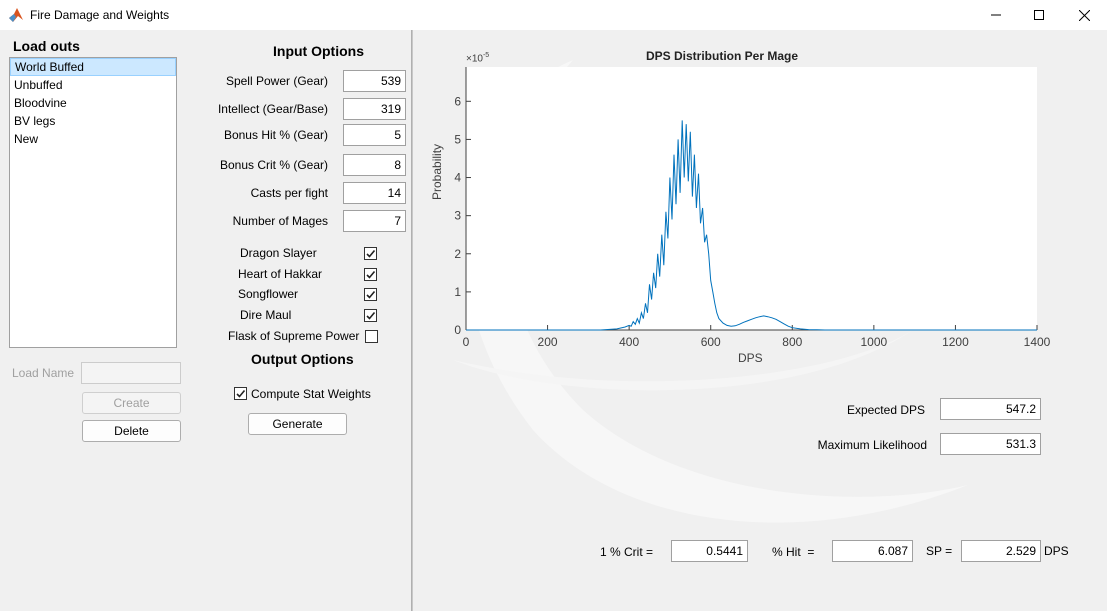 This screenshot has height=611, width=1107. I want to click on bonus-crit-field: 8, so click(374, 165).